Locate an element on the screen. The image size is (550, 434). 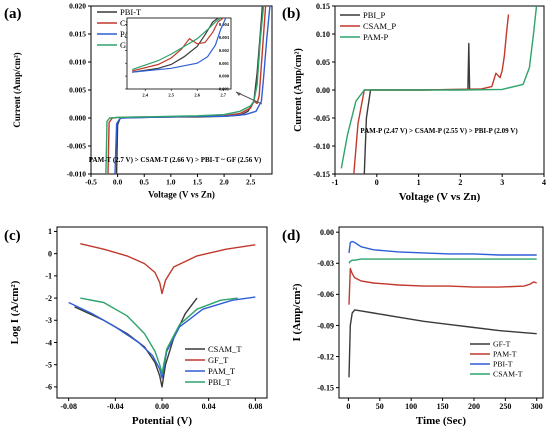
legend-label: CSAM-T is located at coordinates (508, 374).